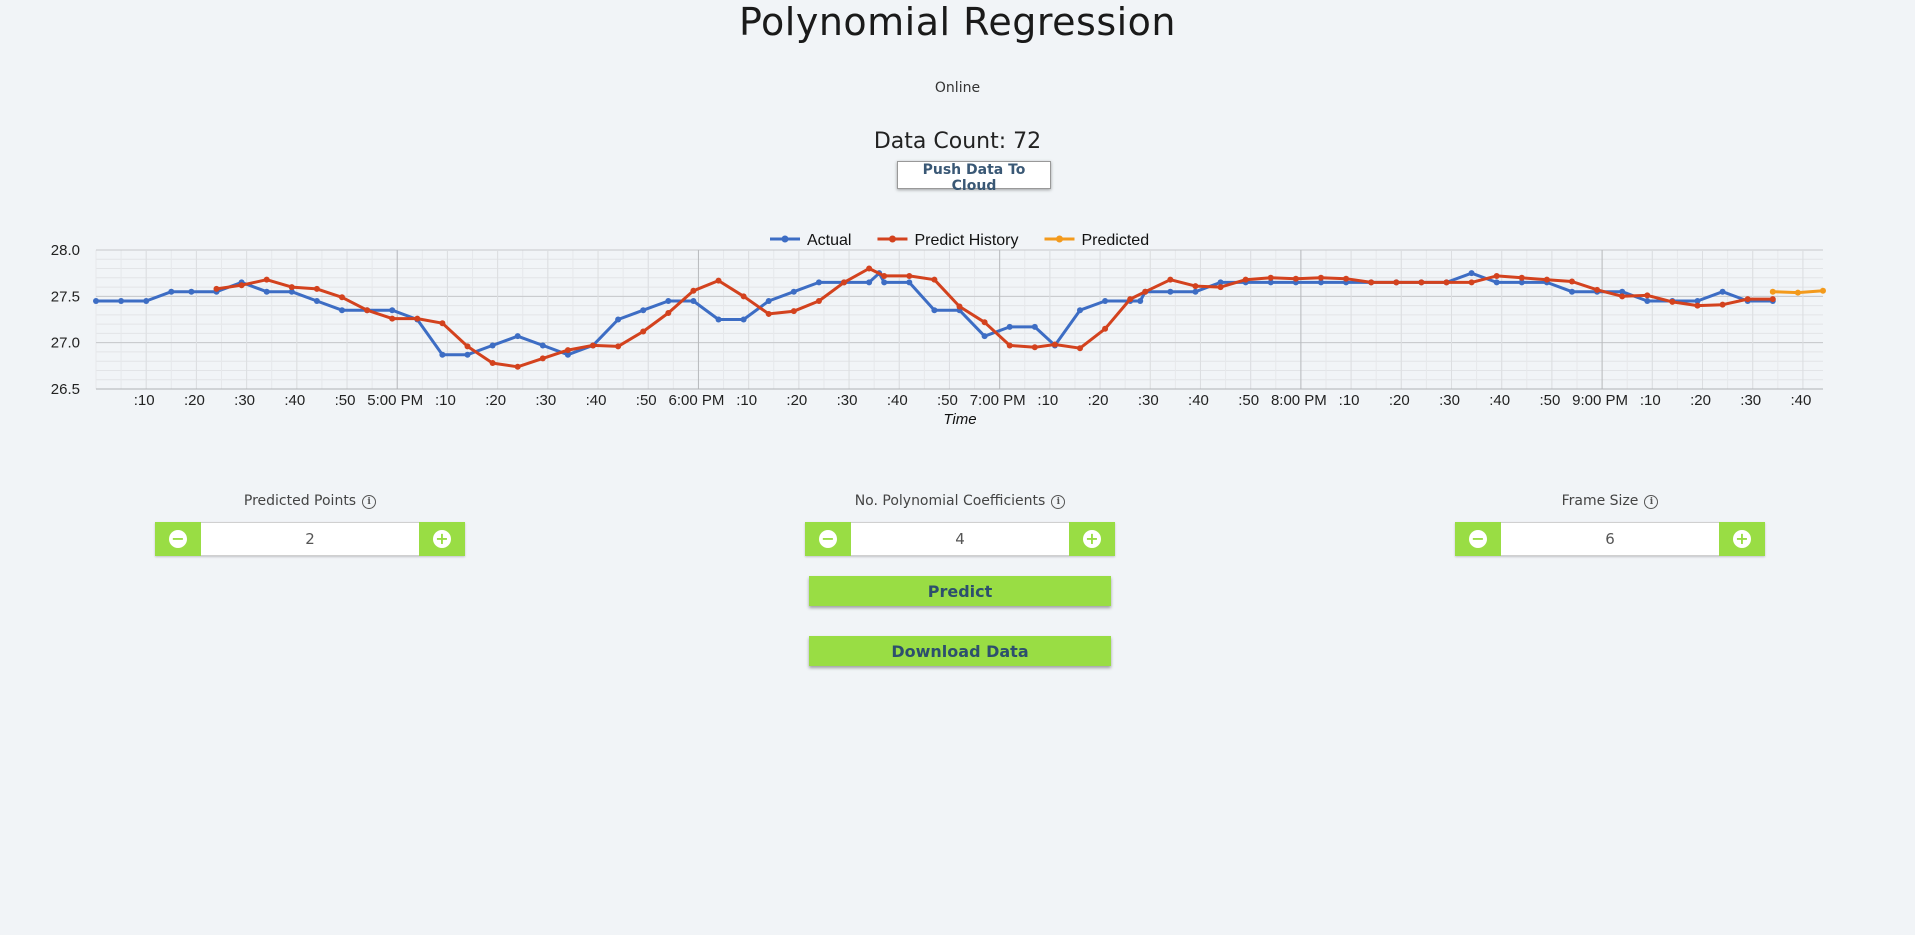 Image resolution: width=1915 pixels, height=935 pixels. What do you see at coordinates (1797, 292) in the screenshot?
I see `predicted-point` at bounding box center [1797, 292].